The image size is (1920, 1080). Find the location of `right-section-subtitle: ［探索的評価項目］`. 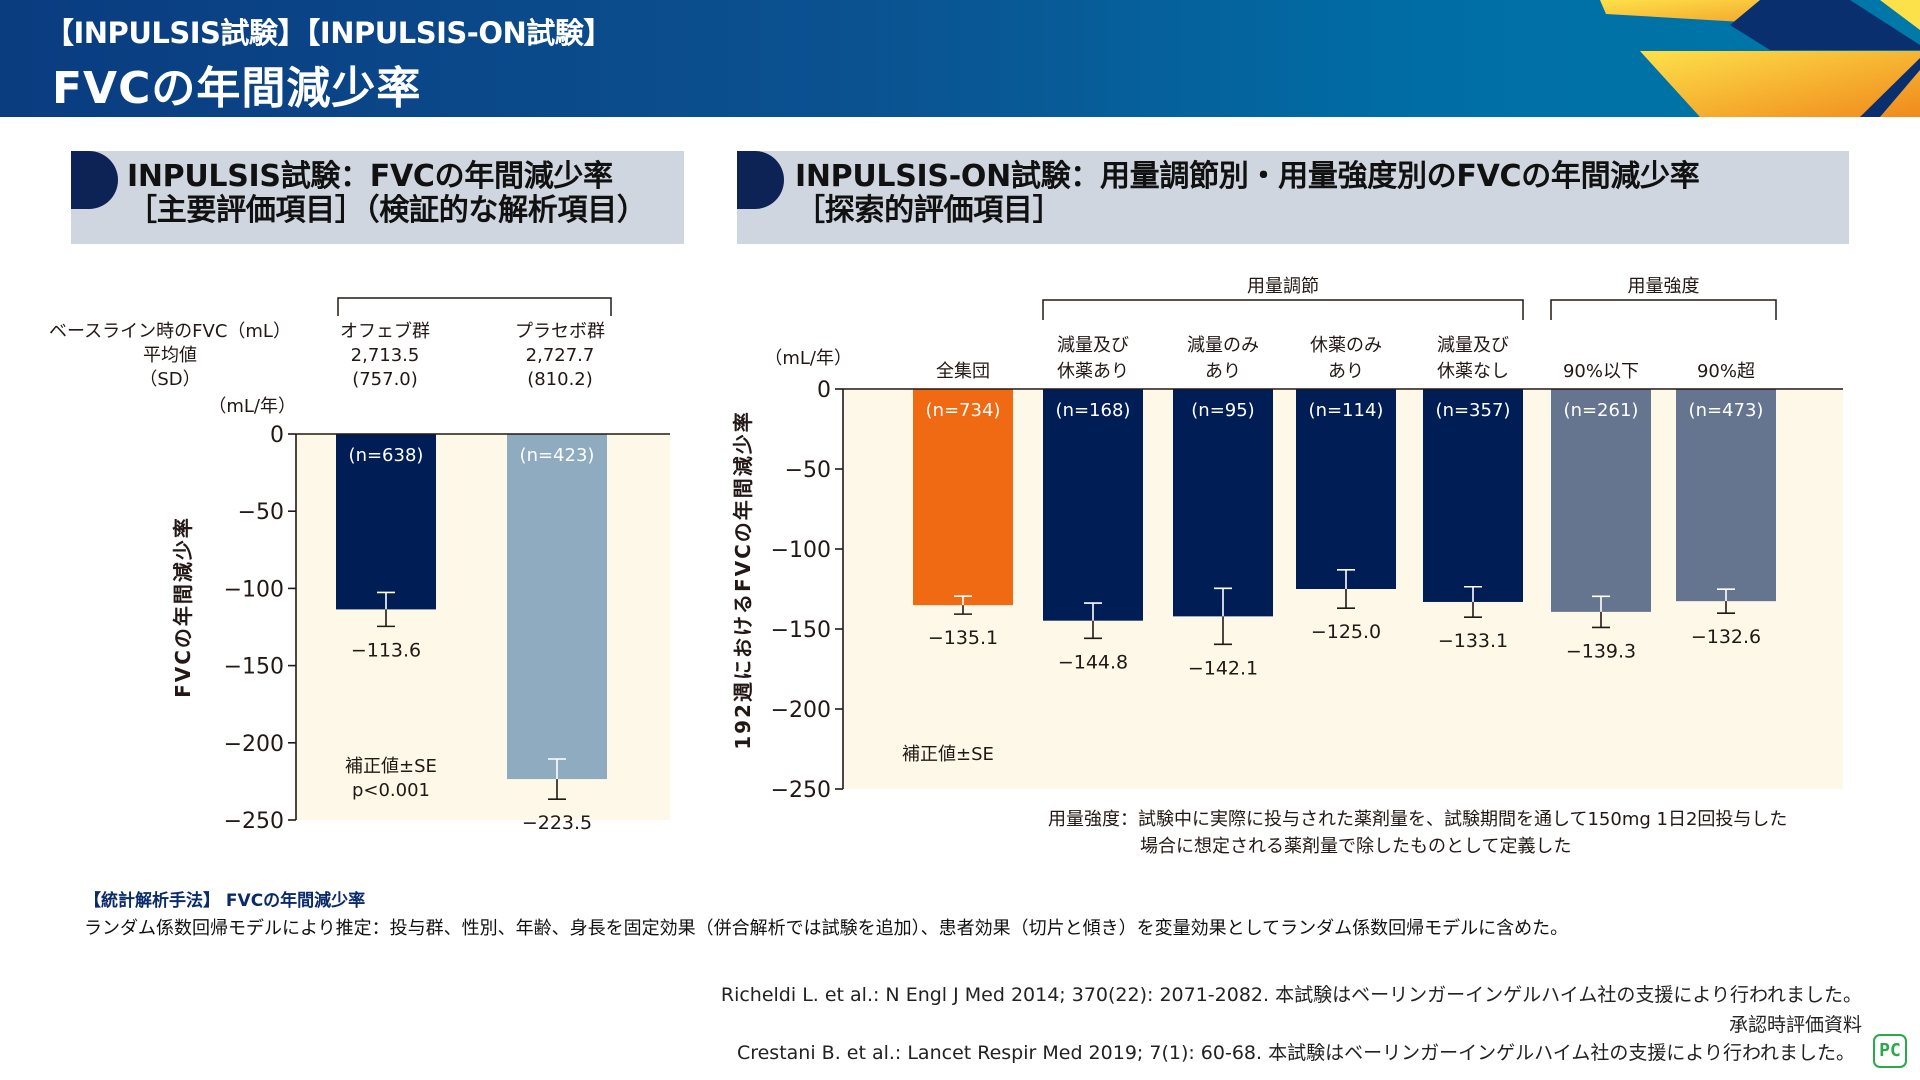

right-section-subtitle: ［探索的評価項目］ is located at coordinates (929, 210).